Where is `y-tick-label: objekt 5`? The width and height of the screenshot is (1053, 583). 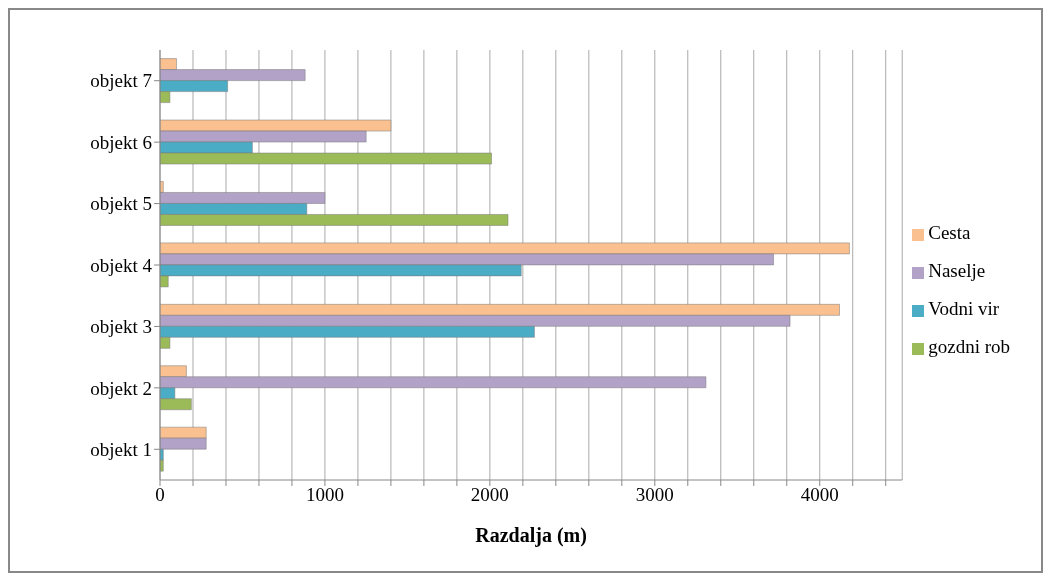 y-tick-label: objekt 5 is located at coordinates (121, 204).